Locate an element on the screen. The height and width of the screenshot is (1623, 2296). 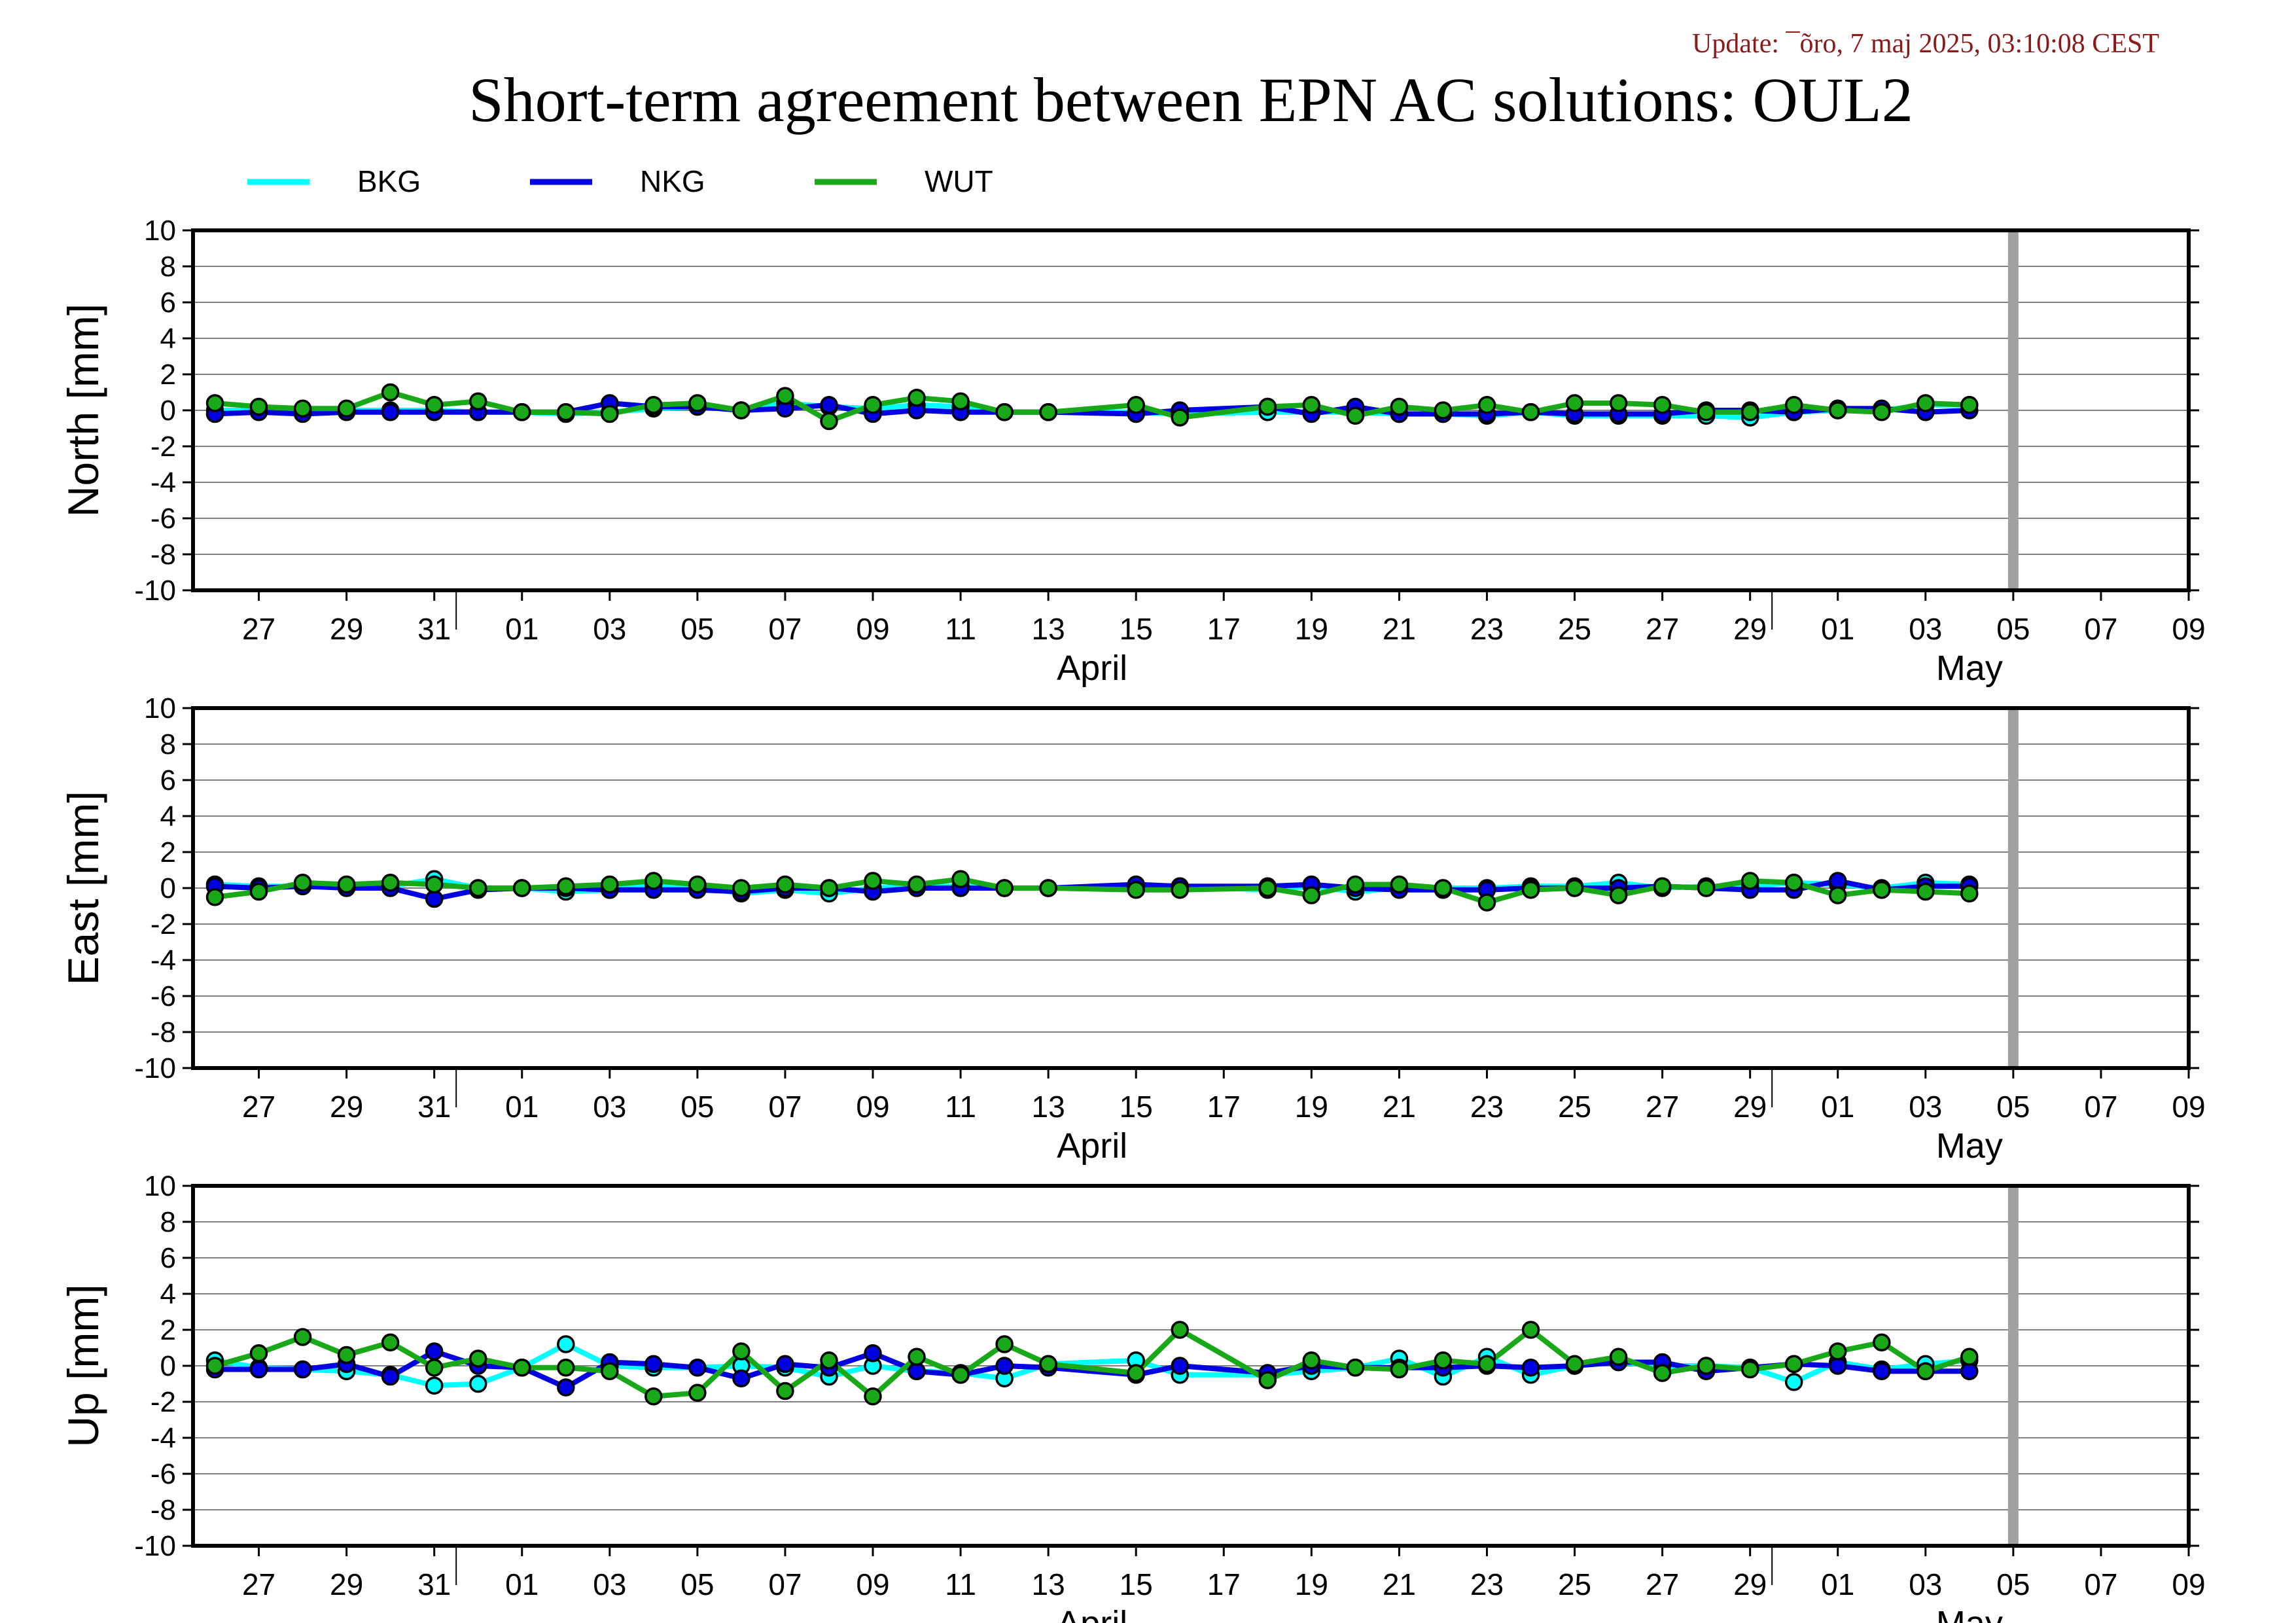
x-tick-label: 05 is located at coordinates (697, 629).